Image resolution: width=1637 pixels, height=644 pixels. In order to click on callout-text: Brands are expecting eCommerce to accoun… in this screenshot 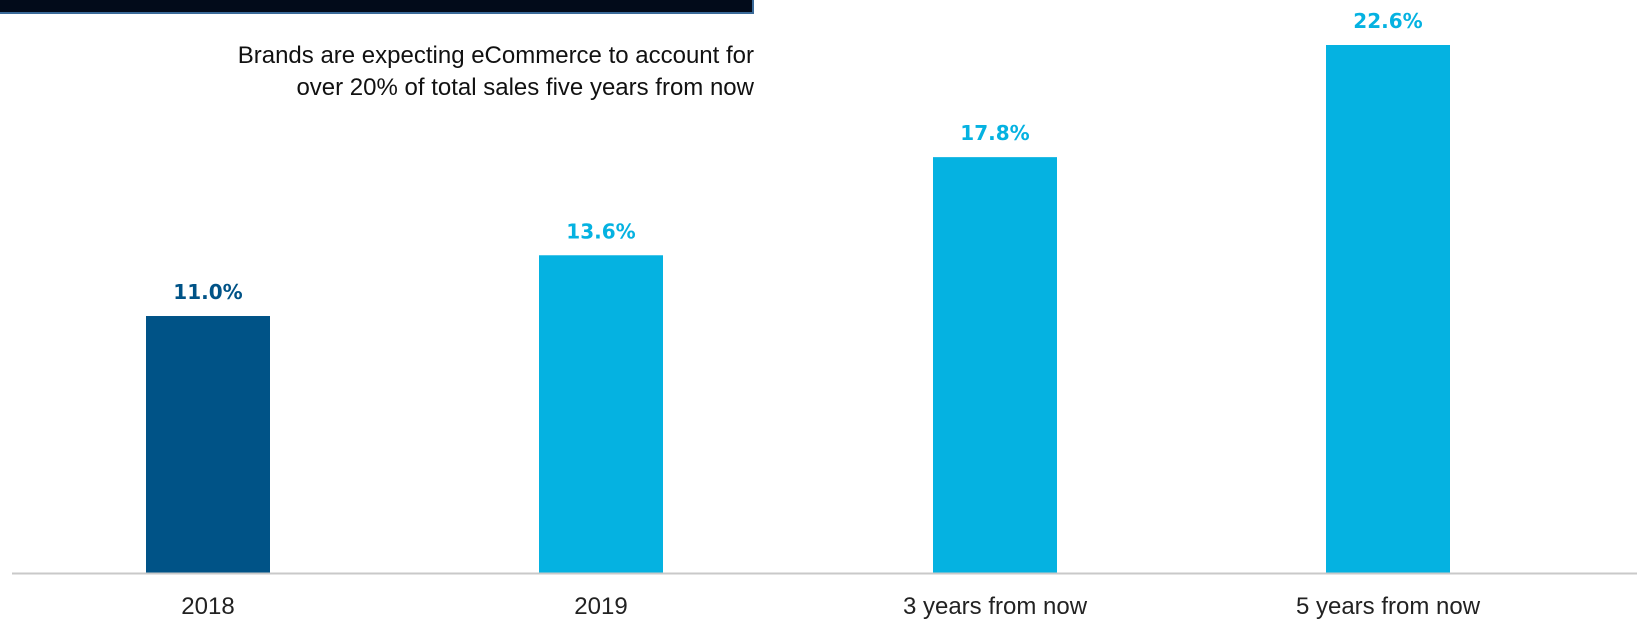, I will do `click(434, 72)`.